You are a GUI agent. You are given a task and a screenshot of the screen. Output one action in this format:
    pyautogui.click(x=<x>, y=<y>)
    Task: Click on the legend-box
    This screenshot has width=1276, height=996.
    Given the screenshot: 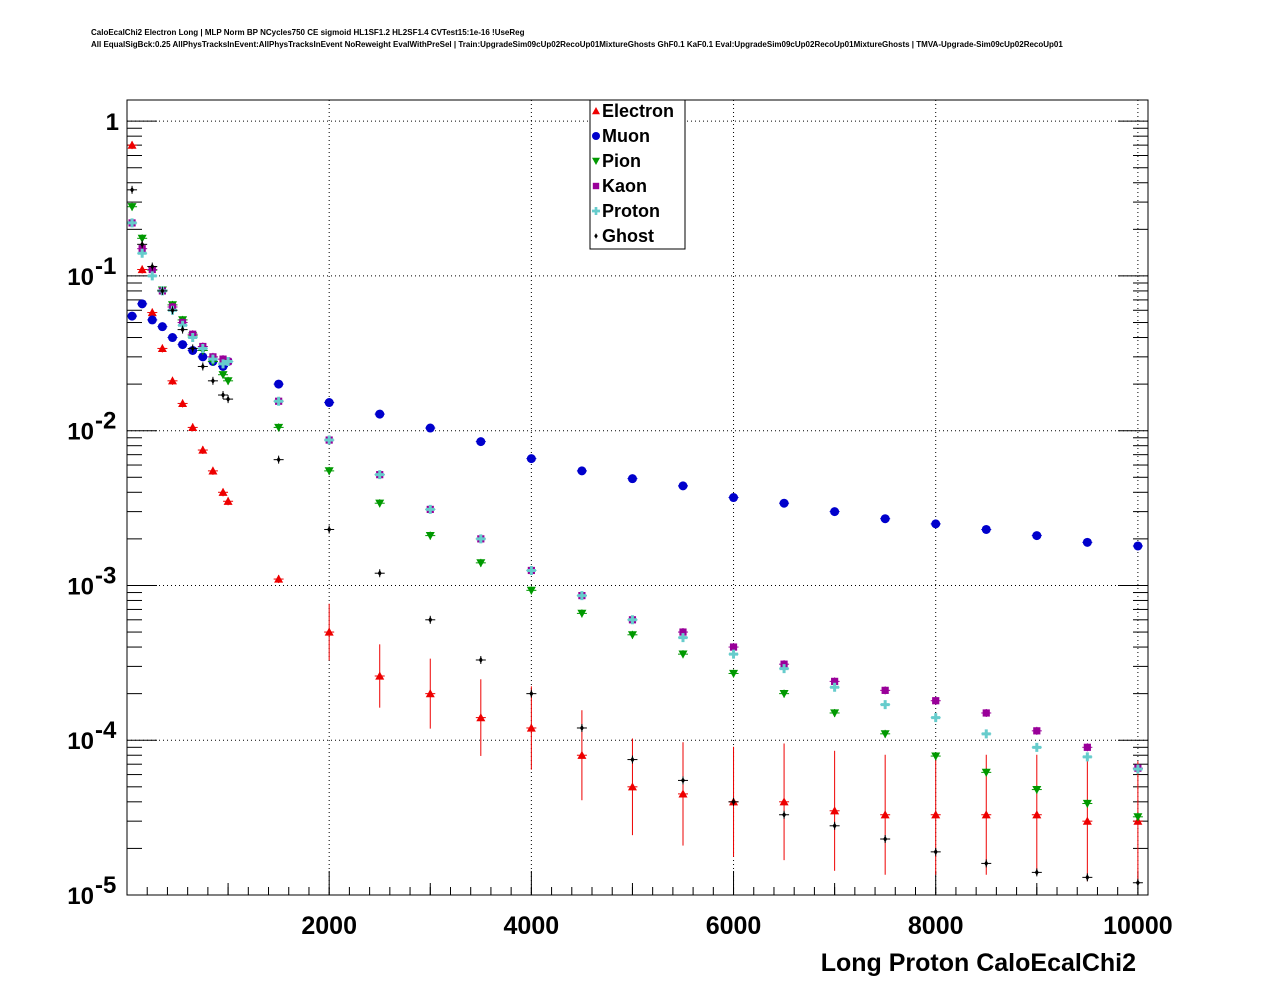 What is the action you would take?
    pyautogui.click(x=637, y=174)
    